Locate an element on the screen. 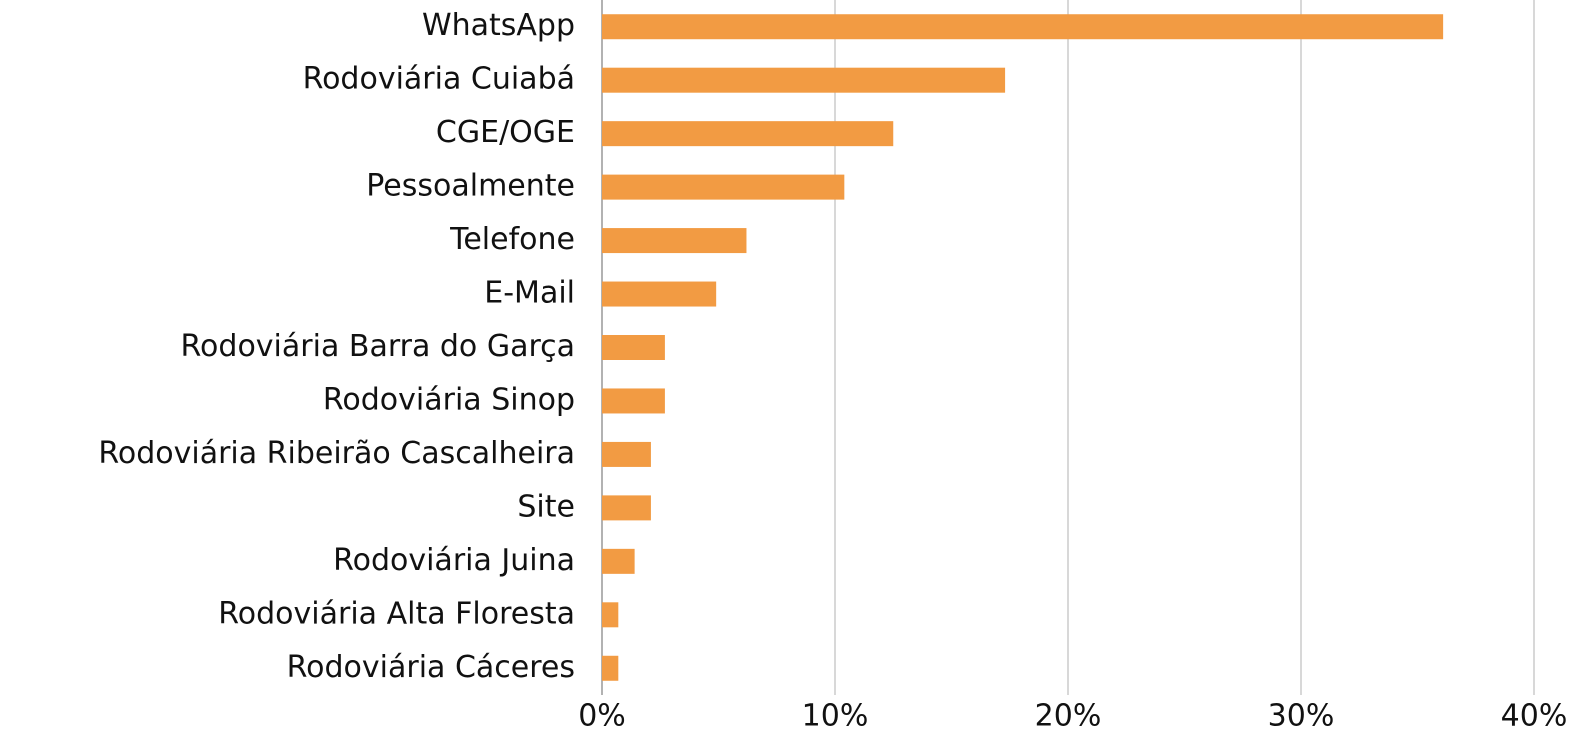 The width and height of the screenshot is (1582, 738). y-tick-label: Rodoviária Ribeirão Cascalheira is located at coordinates (336, 453).